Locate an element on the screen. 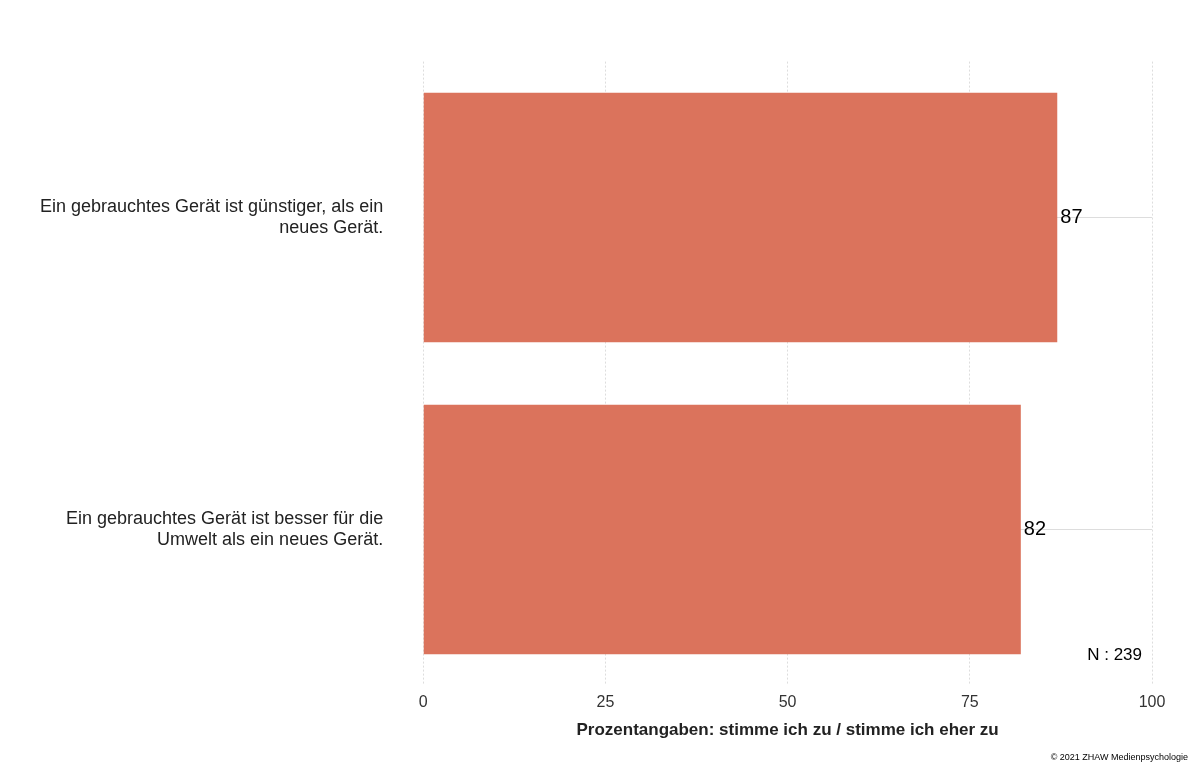  x-tick-label: 75 is located at coordinates (969, 702).